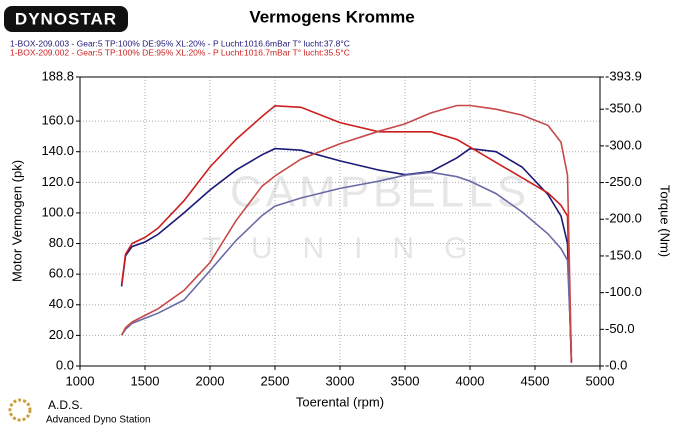  Describe the element at coordinates (340, 401) in the screenshot. I see `x-axis-label: Toerental (rpm)` at that location.